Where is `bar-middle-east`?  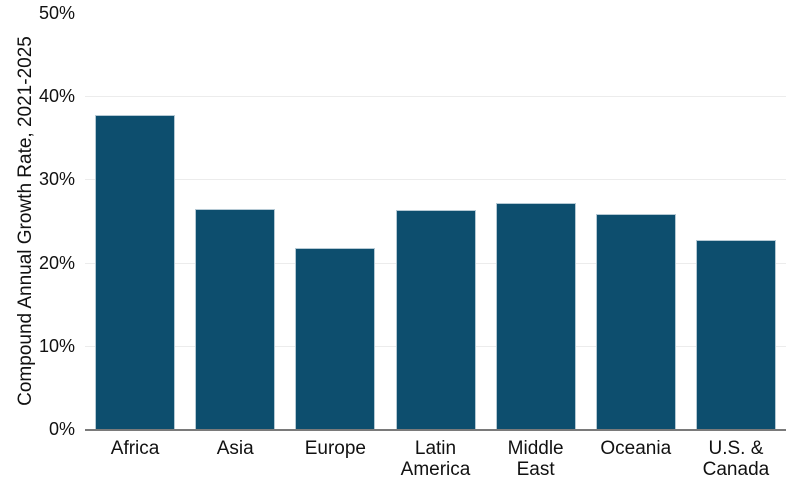 bar-middle-east is located at coordinates (535, 315).